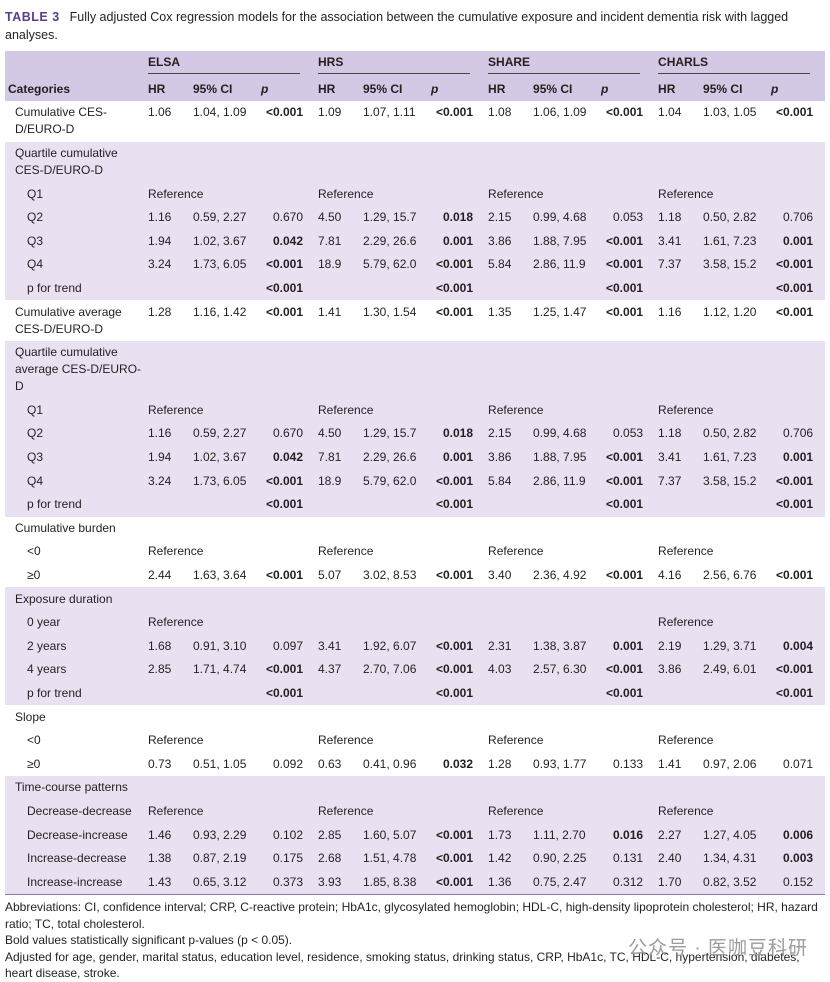 Image resolution: width=830 pixels, height=982 pixels. Describe the element at coordinates (330, 834) in the screenshot. I see `cell: 2.85` at that location.